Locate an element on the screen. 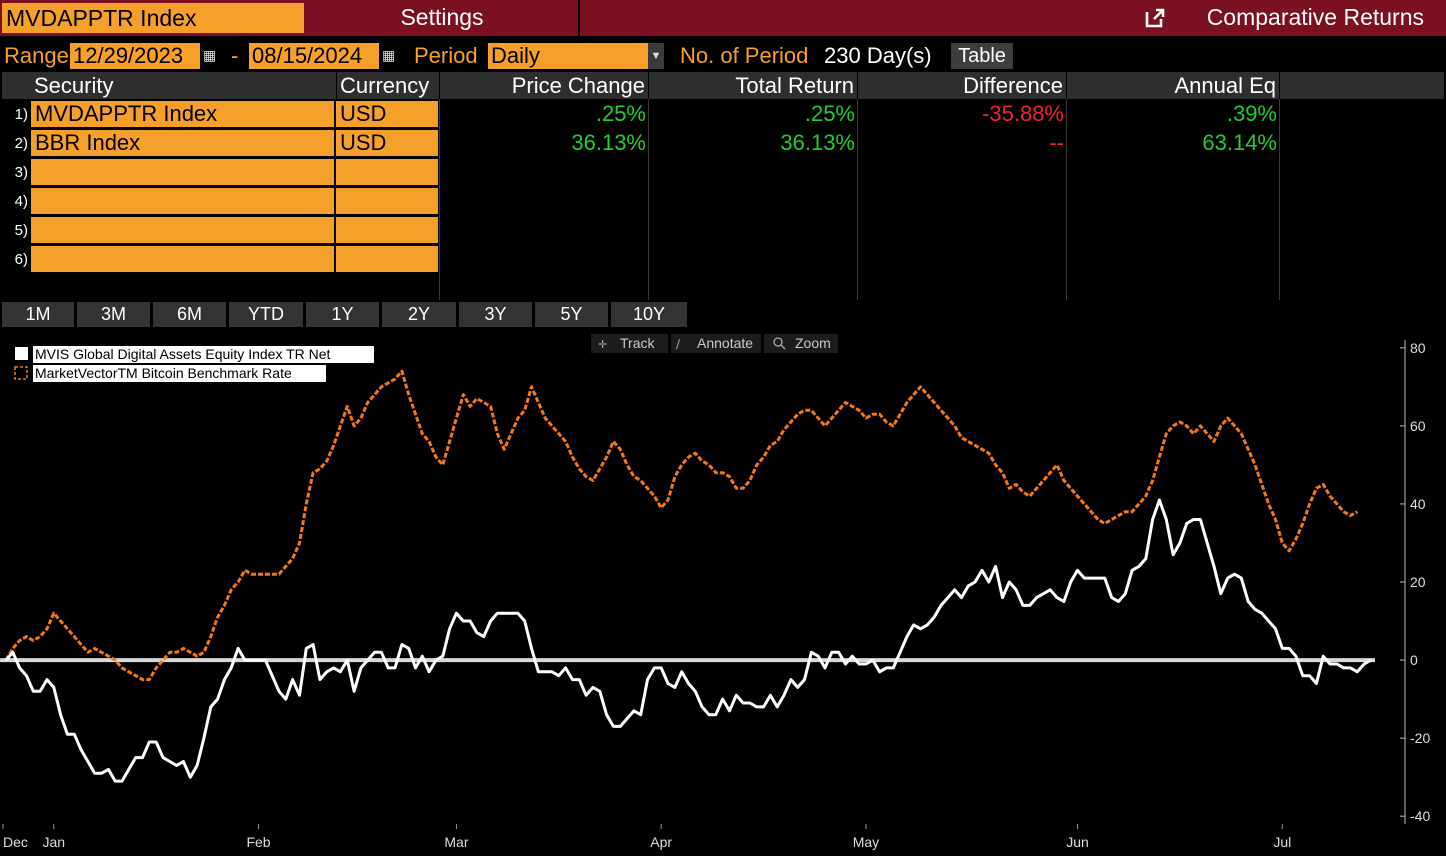 The width and height of the screenshot is (1446, 856). total-return-1: .25% is located at coordinates (829, 113).